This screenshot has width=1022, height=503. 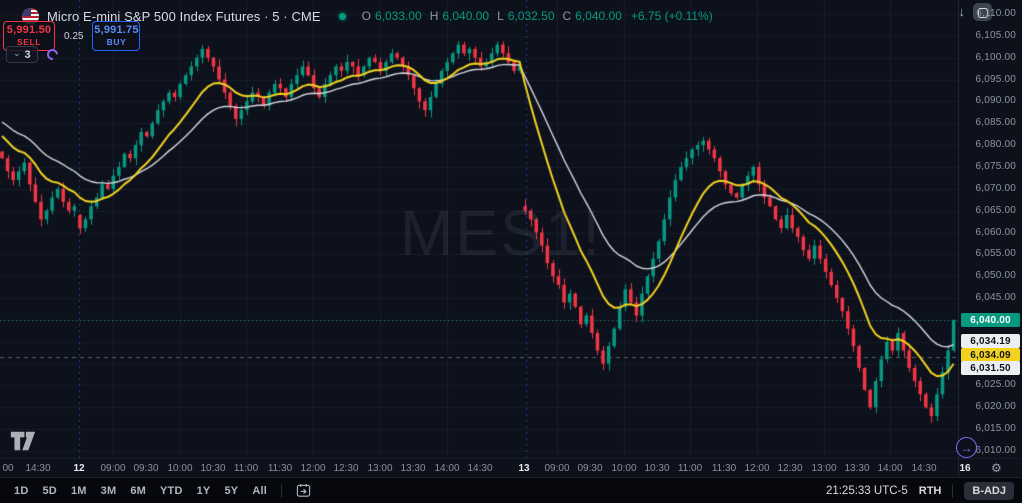 I want to click on open-label: O, so click(x=366, y=16).